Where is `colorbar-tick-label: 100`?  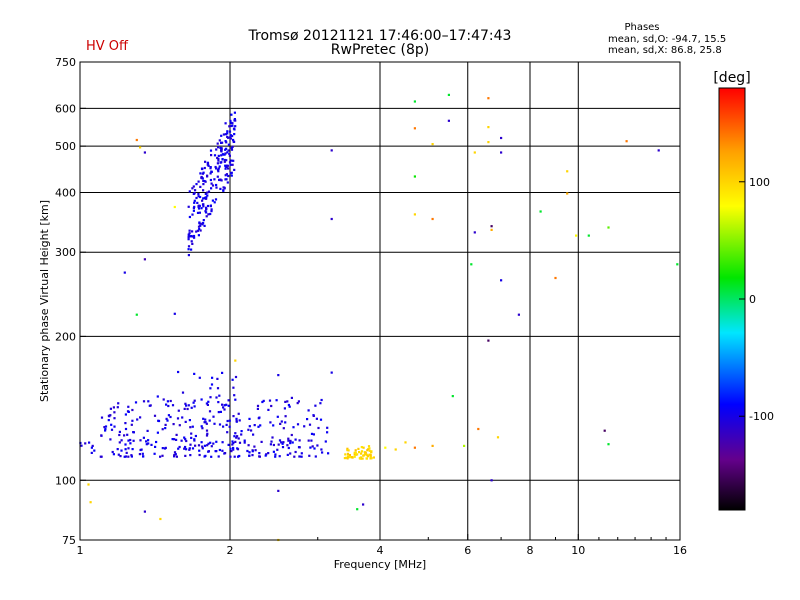 colorbar-tick-label: 100 is located at coordinates (759, 182).